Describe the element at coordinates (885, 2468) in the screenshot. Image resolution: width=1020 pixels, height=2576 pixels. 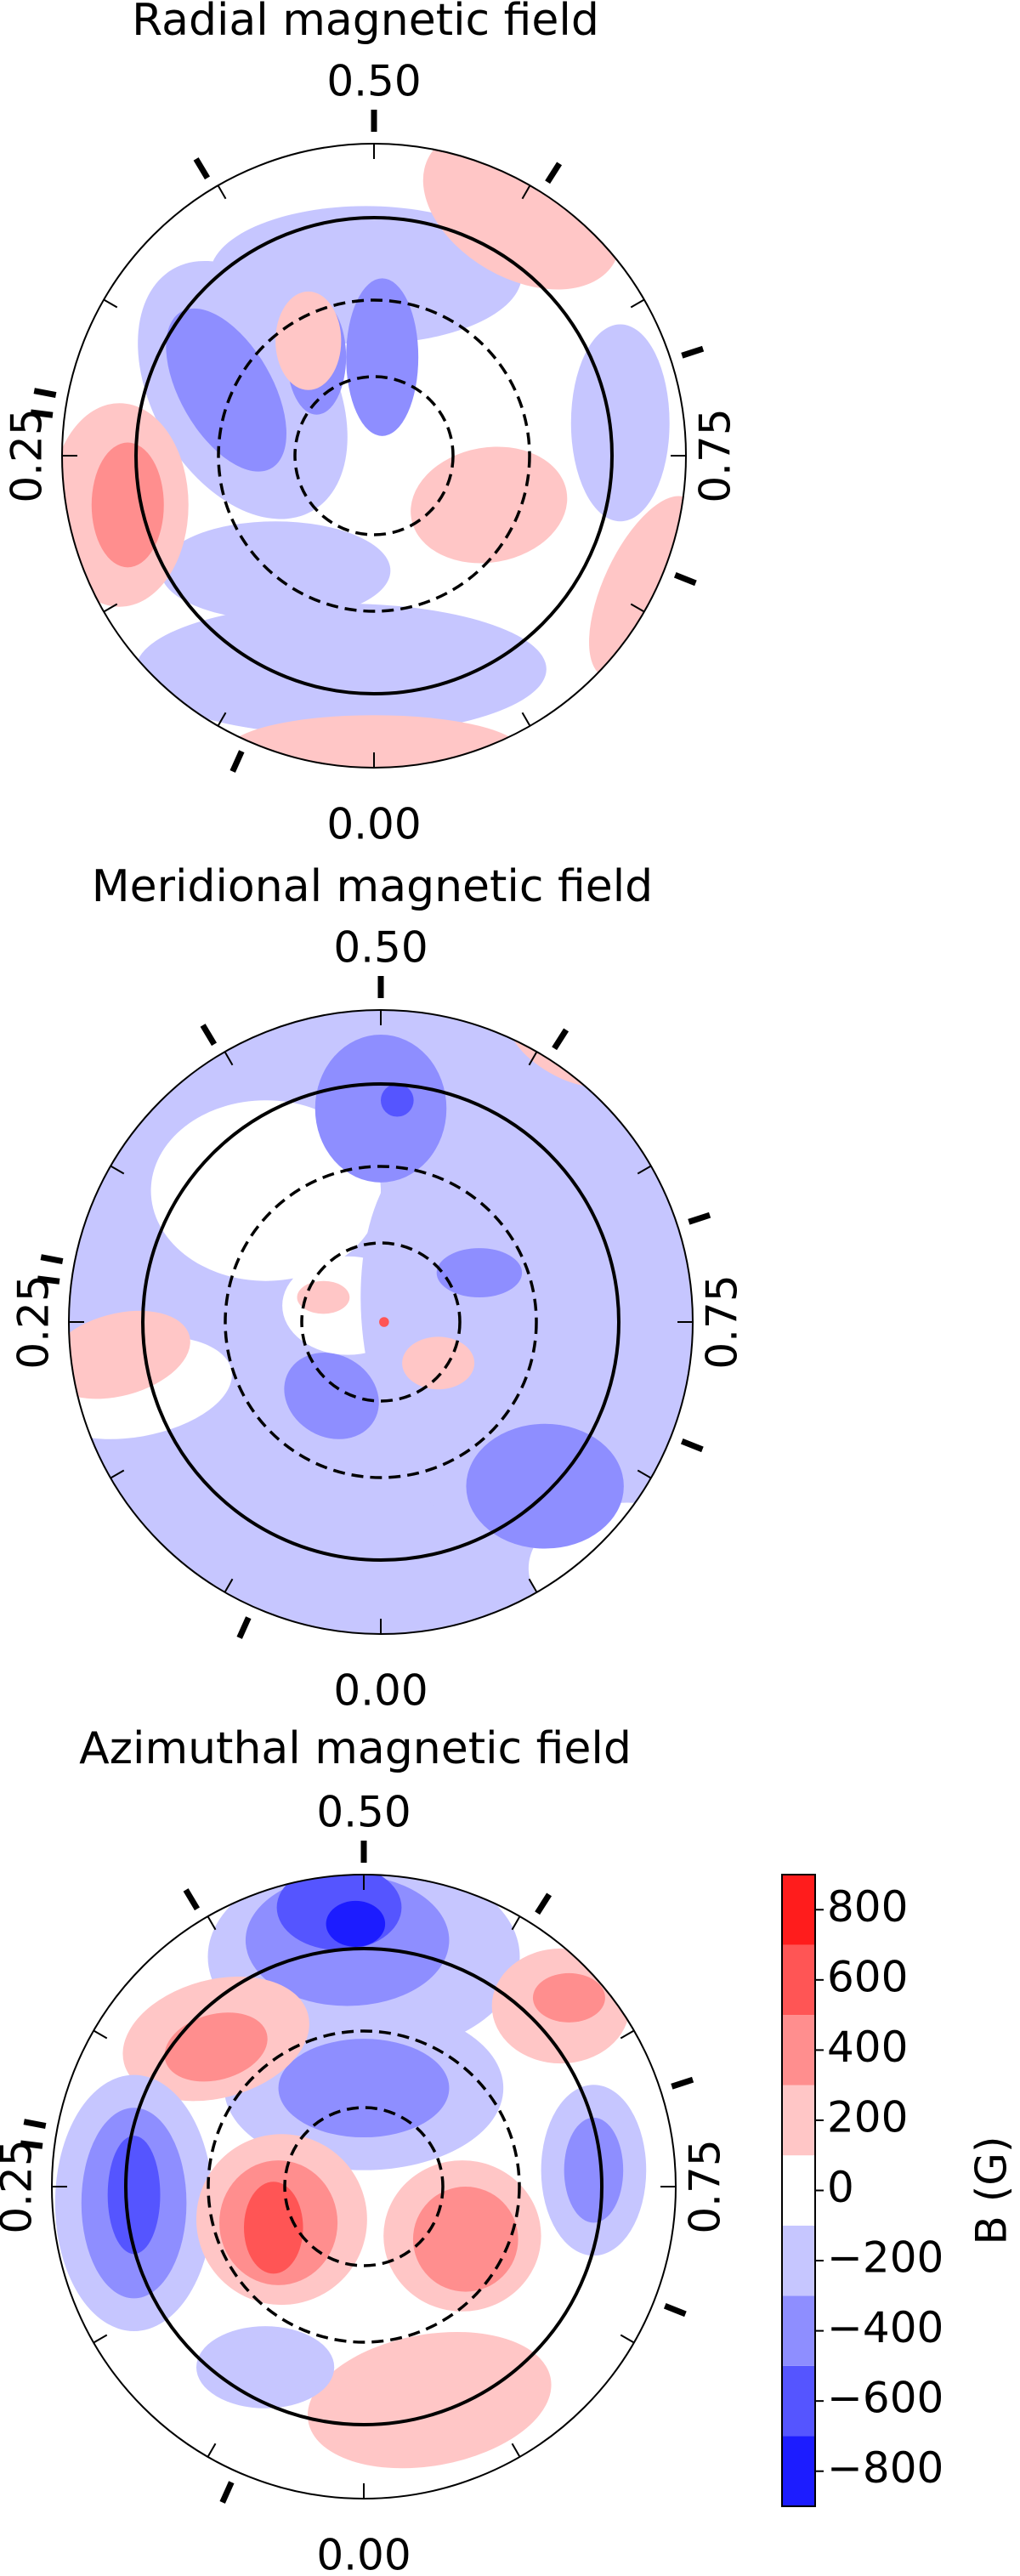
I see `colorbar-tick-label: −800` at that location.